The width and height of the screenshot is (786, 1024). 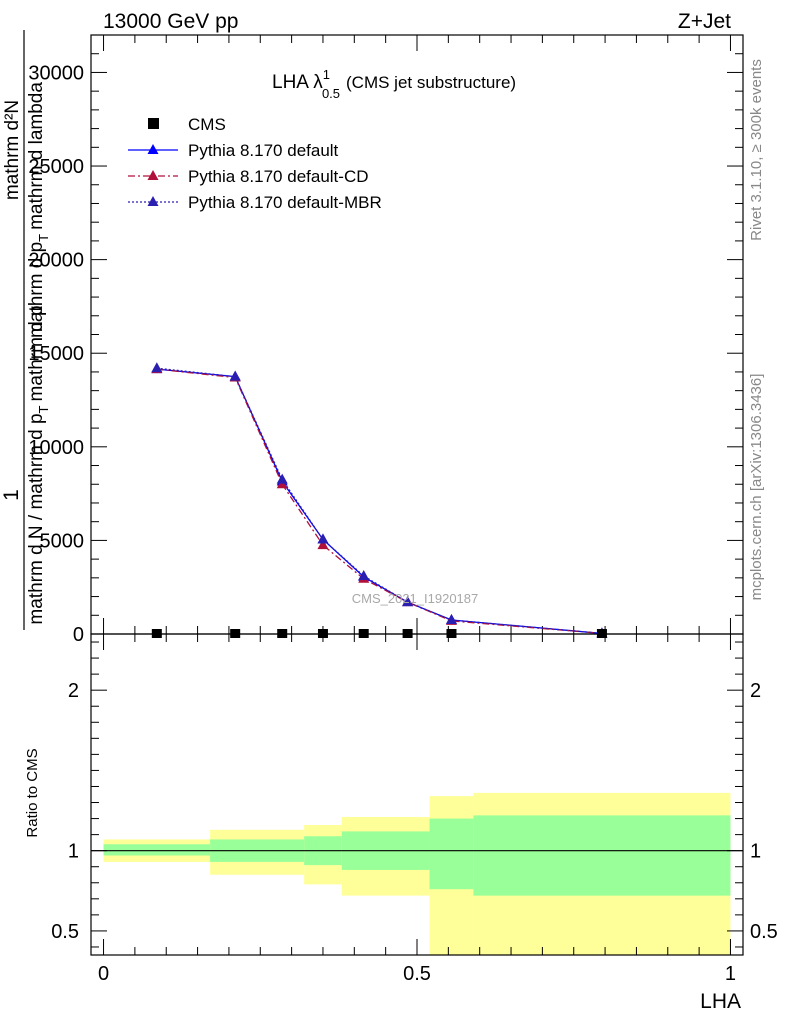 I want to click on x-tick-label: 1, so click(x=730, y=974).